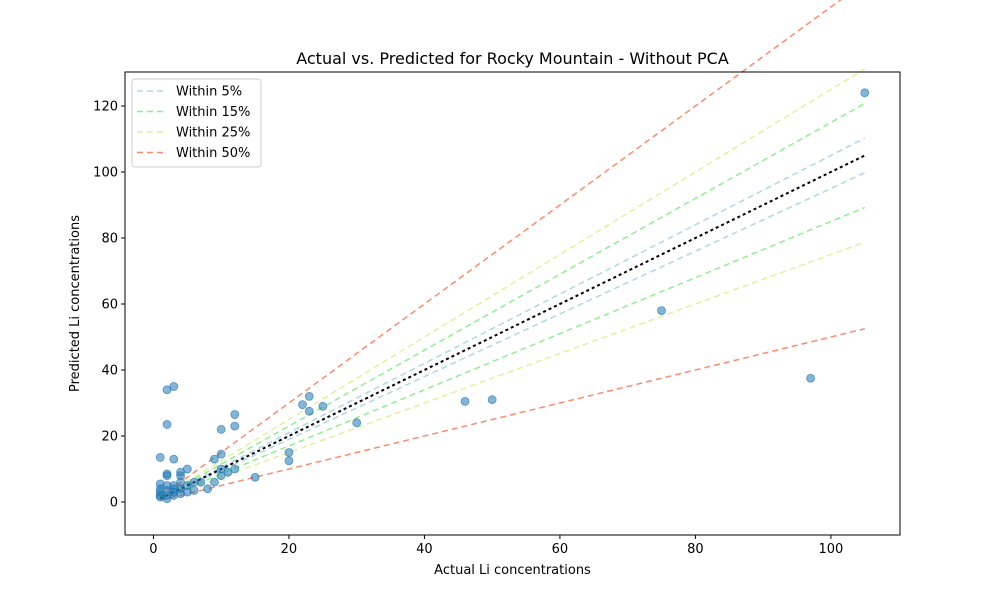 The image size is (1000, 604). What do you see at coordinates (109, 436) in the screenshot?
I see `y-tick-label: 20` at bounding box center [109, 436].